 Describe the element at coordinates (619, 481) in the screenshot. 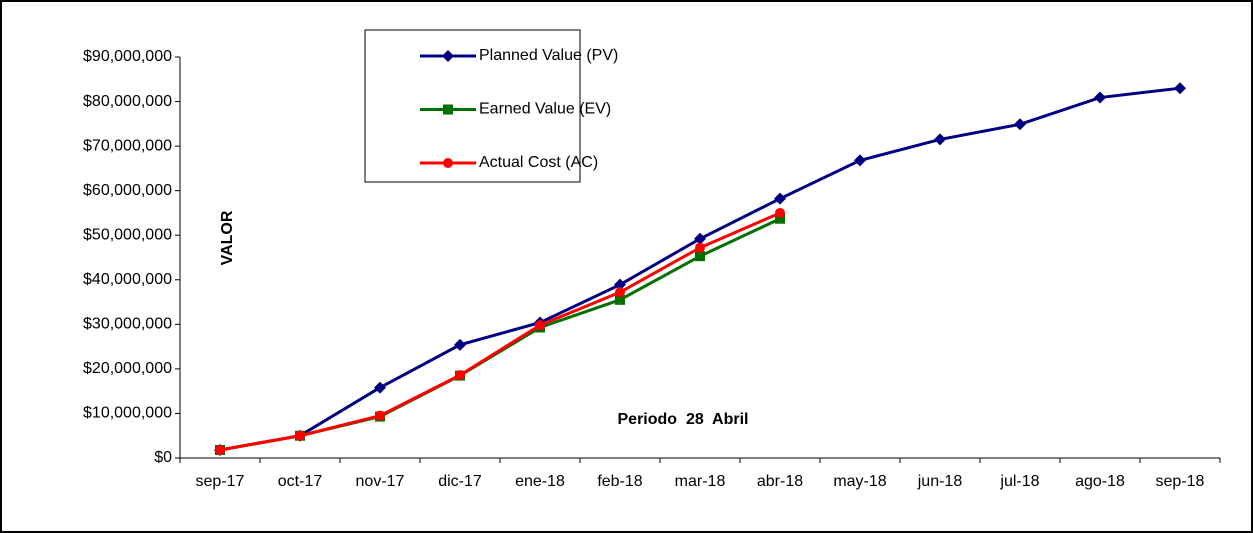

I see `x-tick-label: feb-18` at that location.